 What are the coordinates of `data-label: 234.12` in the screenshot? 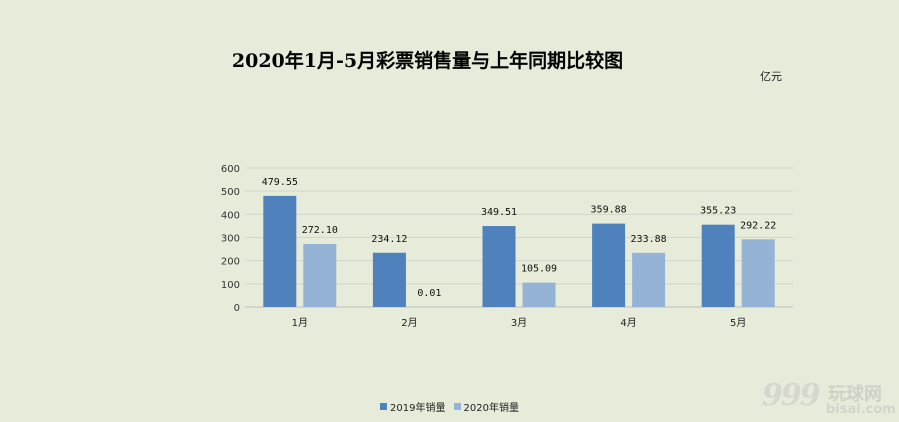 It's located at (389, 239).